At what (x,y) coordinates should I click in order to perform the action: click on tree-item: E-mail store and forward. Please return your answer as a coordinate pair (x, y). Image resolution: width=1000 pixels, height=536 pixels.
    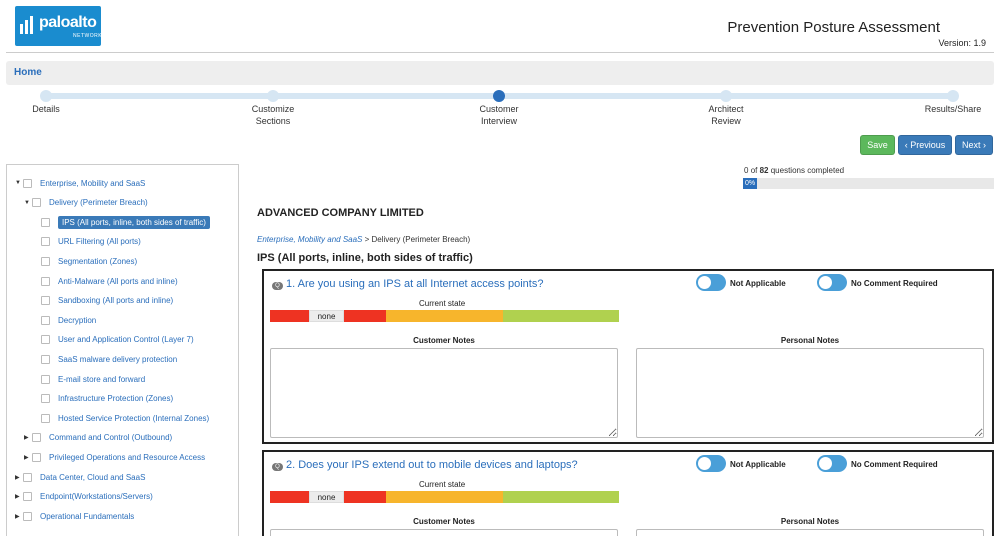
    Looking at the image, I should click on (89, 379).